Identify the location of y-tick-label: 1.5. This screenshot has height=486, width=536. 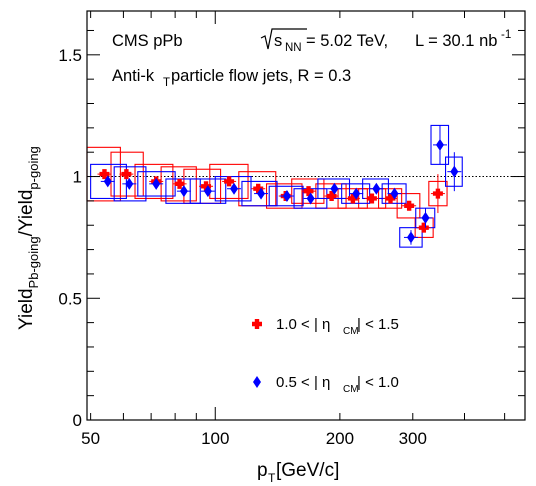
(70, 55).